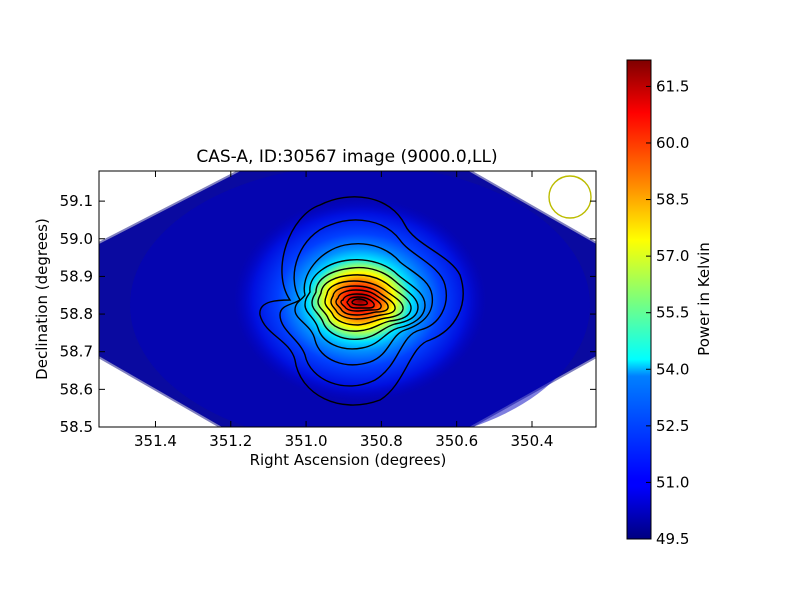  I want to click on colorbar-label: Power in Kelvin, so click(704, 299).